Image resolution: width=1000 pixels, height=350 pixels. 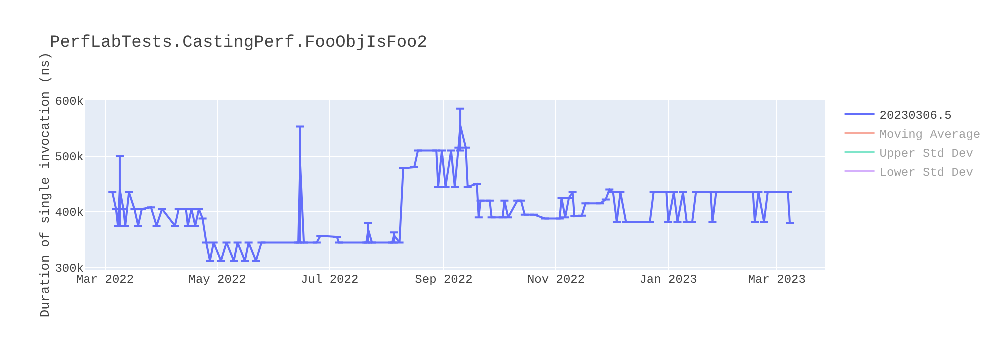 I want to click on legend-label: 20230306.5, so click(x=916, y=116).